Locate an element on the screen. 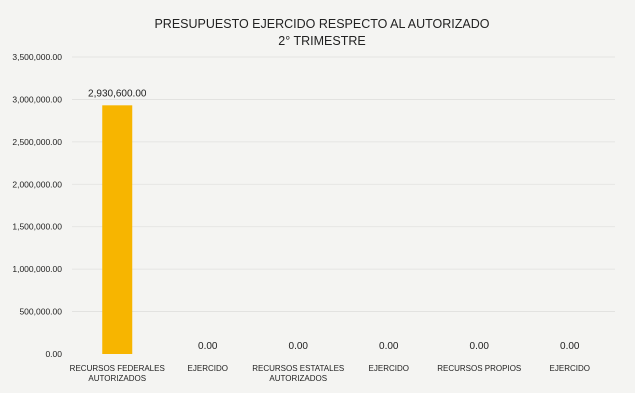  y-tick-label: 3,500,000.00 is located at coordinates (37, 57).